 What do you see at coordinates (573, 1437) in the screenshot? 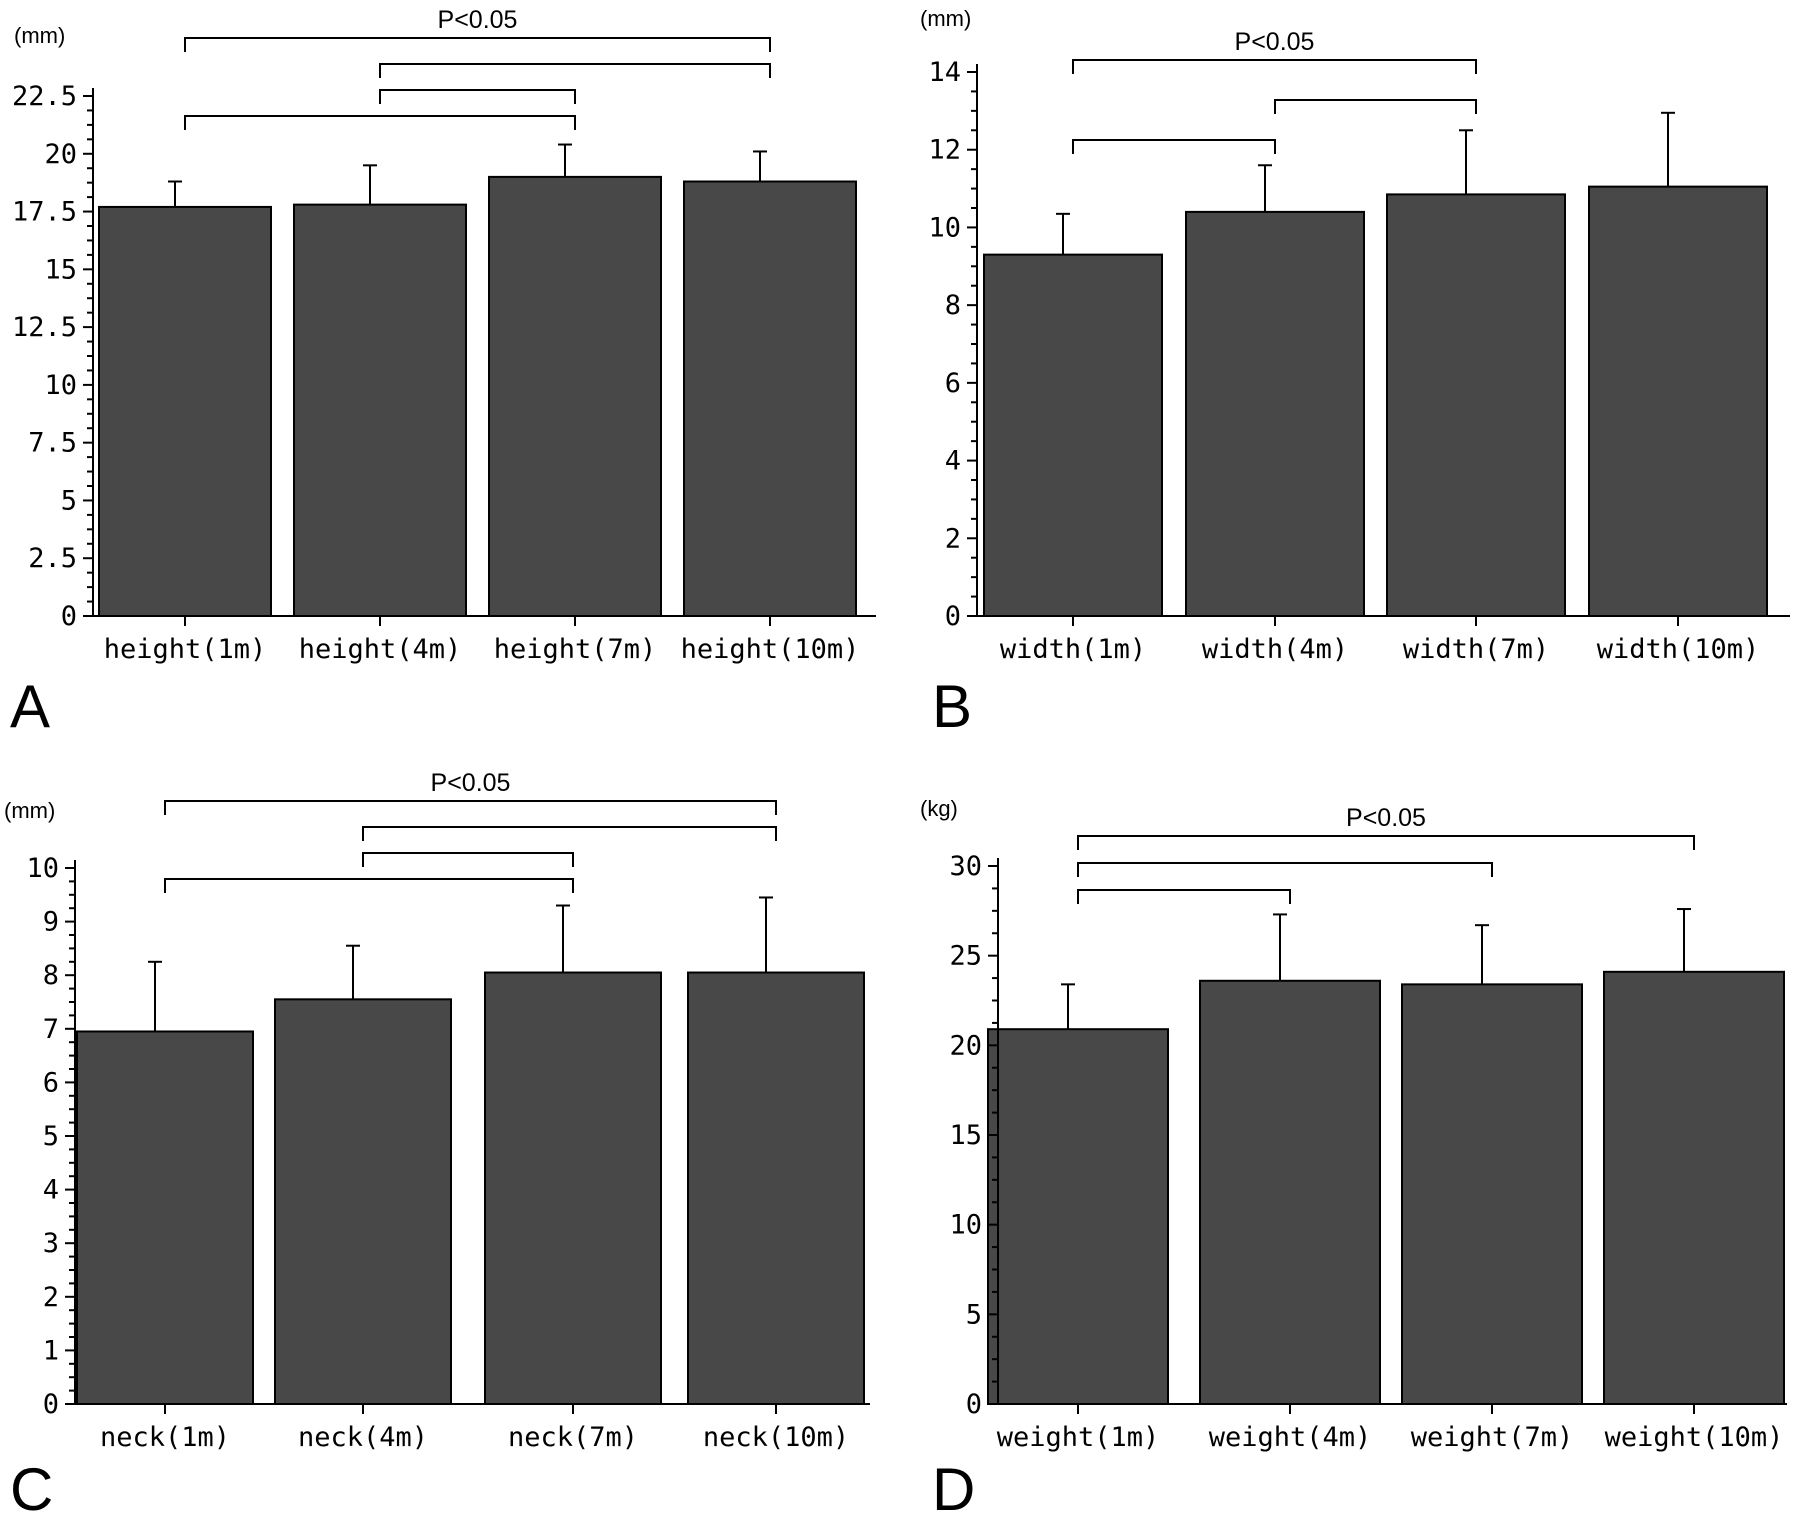
I see `x-tick-label: neck(7m)` at bounding box center [573, 1437].